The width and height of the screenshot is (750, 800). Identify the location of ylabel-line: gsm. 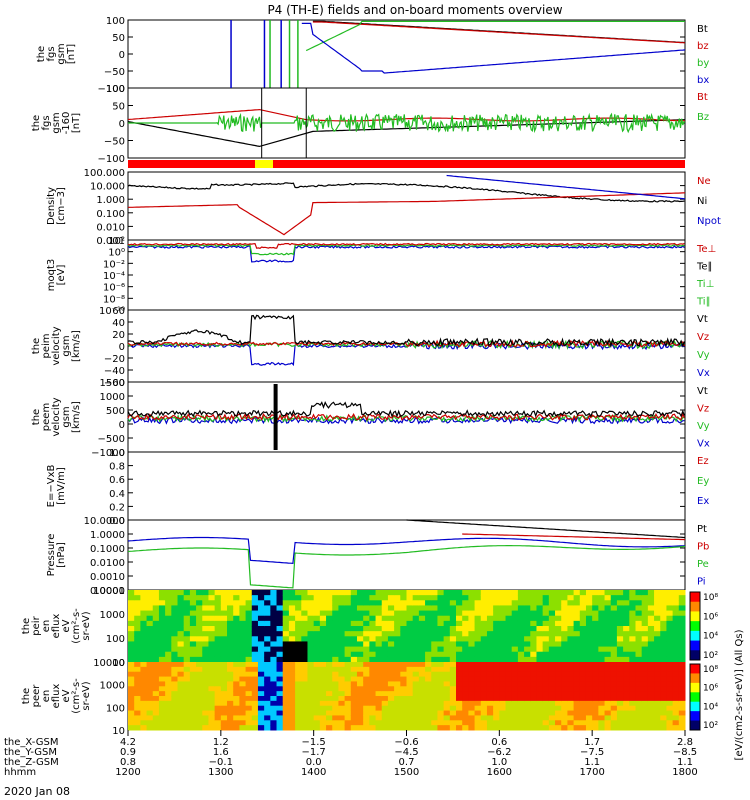
(66, 345).